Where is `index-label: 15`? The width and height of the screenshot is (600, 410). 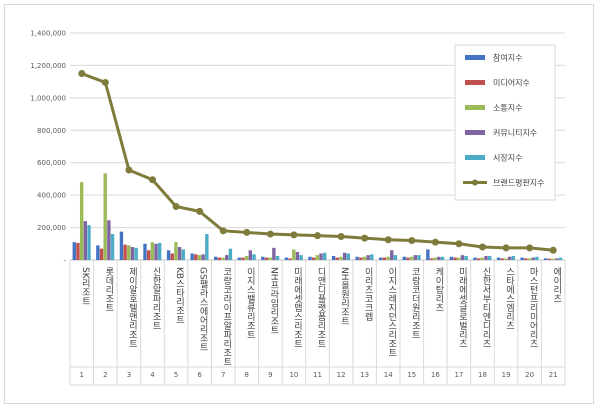 index-label: 15 is located at coordinates (411, 375).